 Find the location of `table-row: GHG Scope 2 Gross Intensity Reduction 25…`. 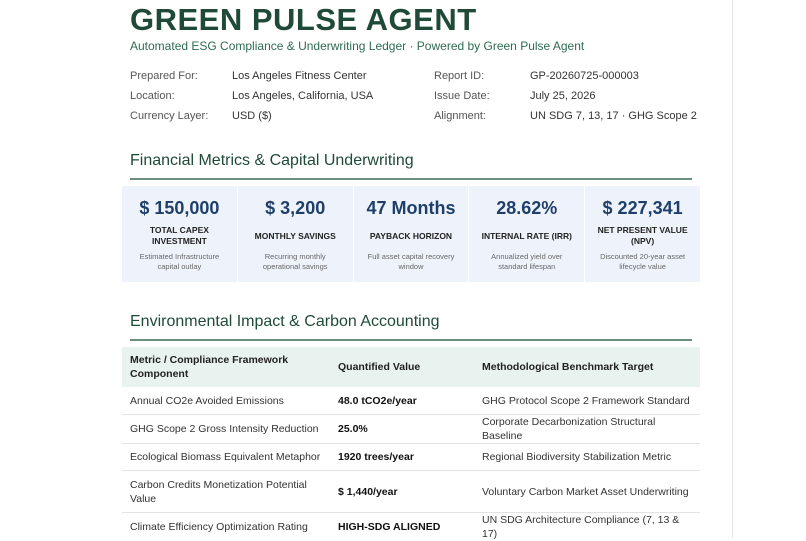

table-row: GHG Scope 2 Gross Intensity Reduction 25… is located at coordinates (411, 429).